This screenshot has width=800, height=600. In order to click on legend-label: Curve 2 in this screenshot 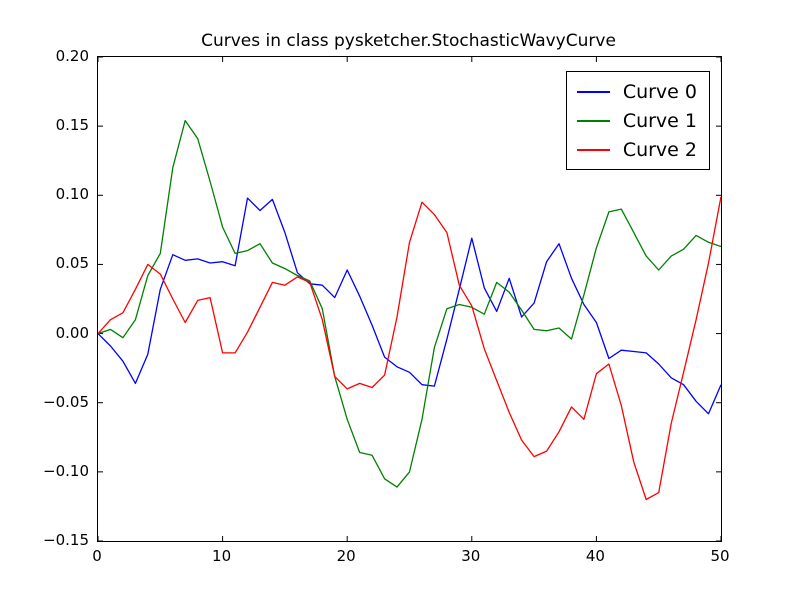, I will do `click(659, 149)`.